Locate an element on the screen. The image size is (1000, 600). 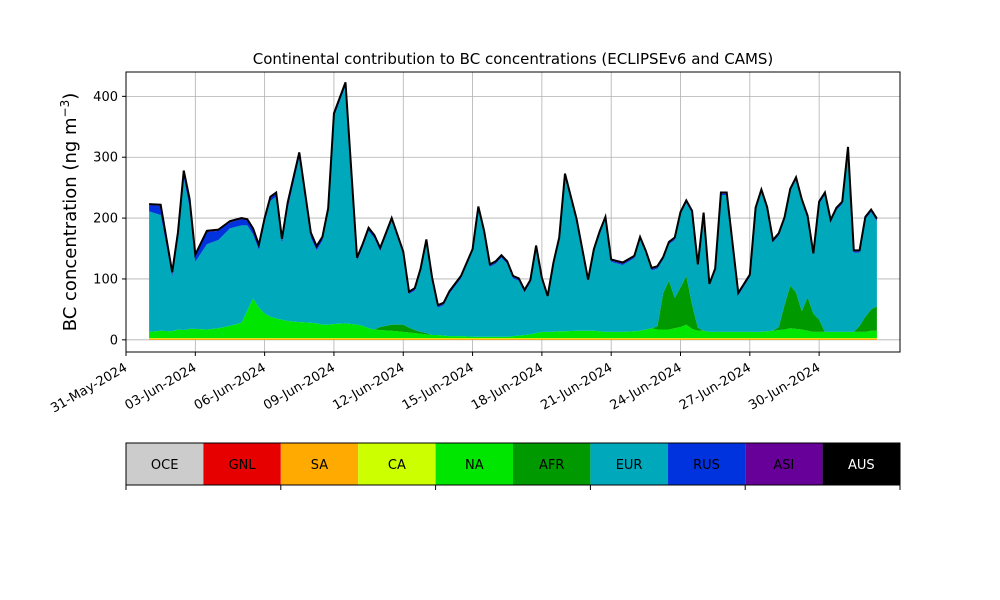
area-na is located at coordinates (513, 318).